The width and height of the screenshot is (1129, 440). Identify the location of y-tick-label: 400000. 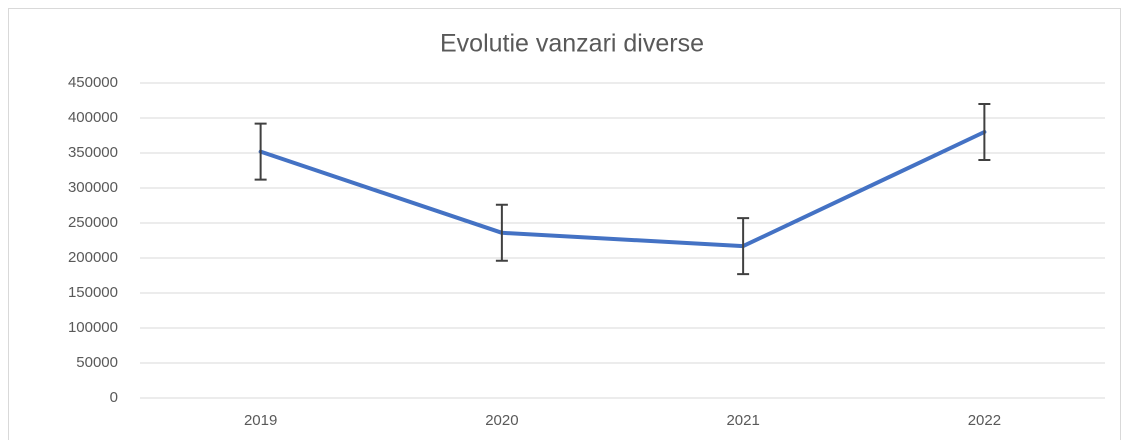
(93, 117).